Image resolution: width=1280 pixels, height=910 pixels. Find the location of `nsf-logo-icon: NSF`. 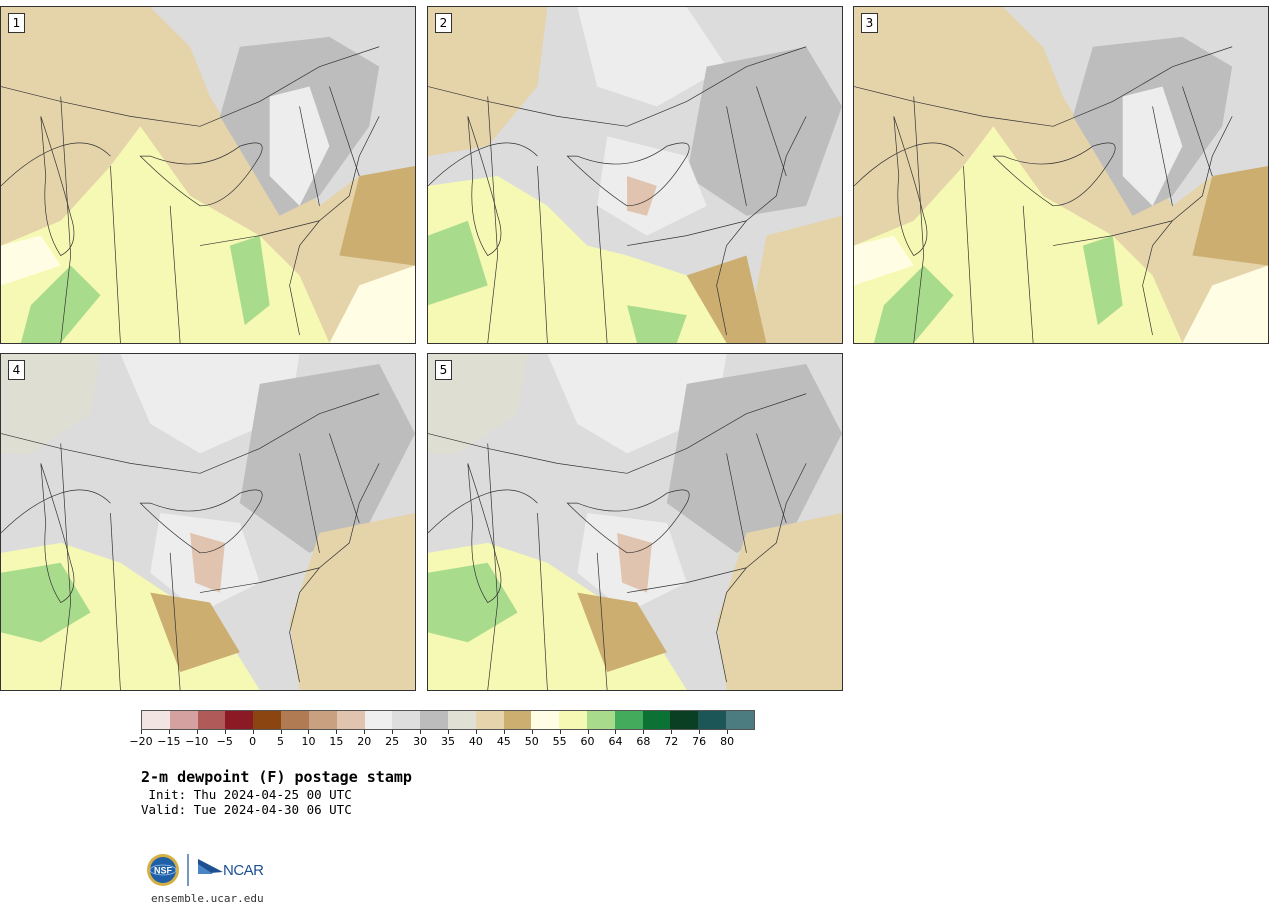

nsf-logo-icon: NSF is located at coordinates (163, 870).